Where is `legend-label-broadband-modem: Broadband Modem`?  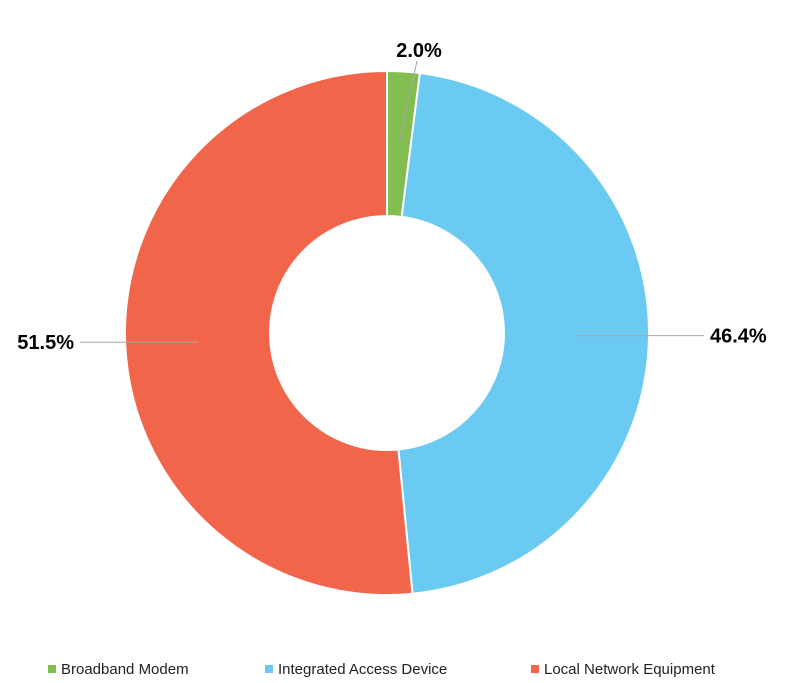 legend-label-broadband-modem: Broadband Modem is located at coordinates (125, 669).